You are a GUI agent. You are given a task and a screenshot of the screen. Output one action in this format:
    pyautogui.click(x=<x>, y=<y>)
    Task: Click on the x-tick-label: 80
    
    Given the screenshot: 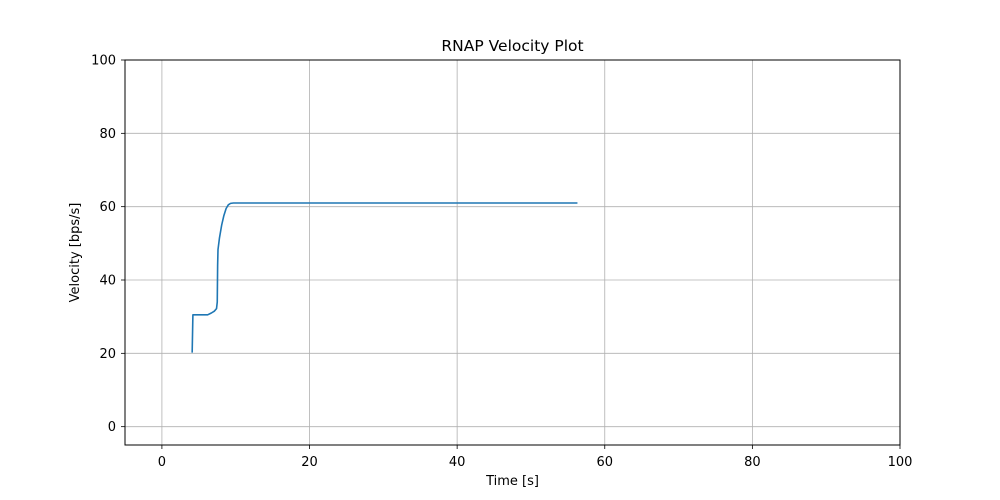 What is the action you would take?
    pyautogui.click(x=752, y=462)
    